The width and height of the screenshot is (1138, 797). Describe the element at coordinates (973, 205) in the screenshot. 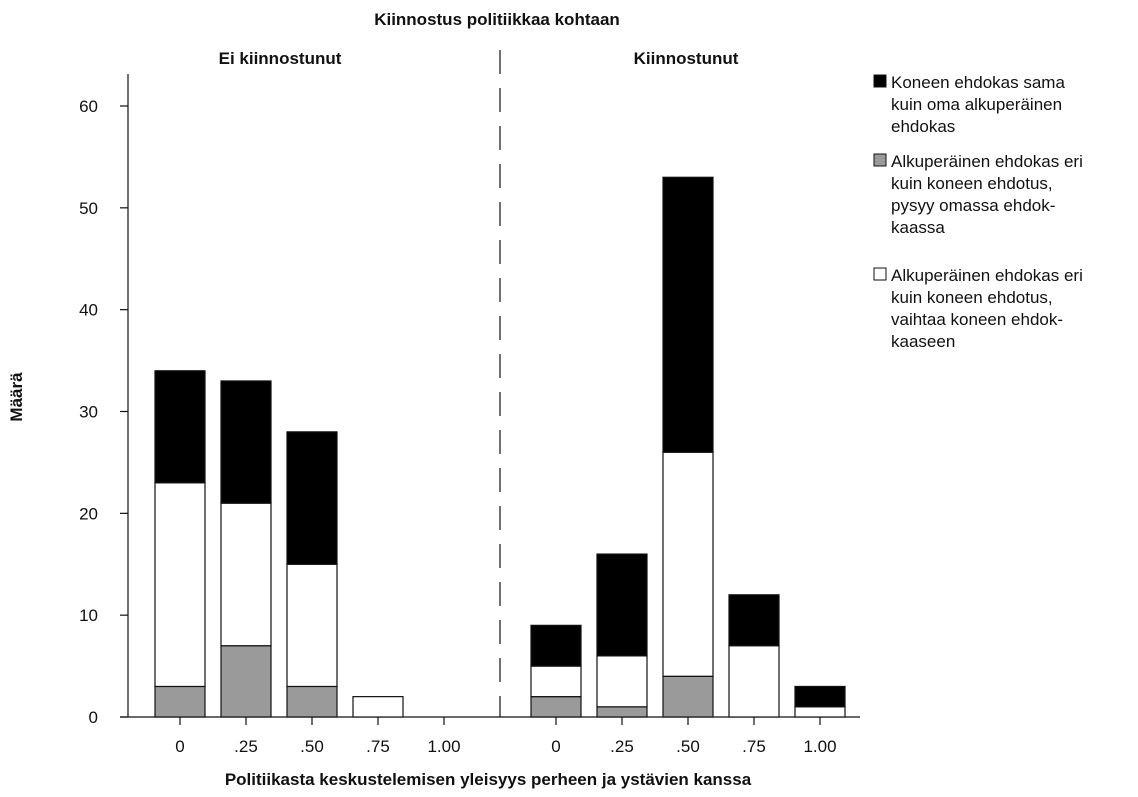

I see `legend-label: pysyy omassa ehdok-` at that location.